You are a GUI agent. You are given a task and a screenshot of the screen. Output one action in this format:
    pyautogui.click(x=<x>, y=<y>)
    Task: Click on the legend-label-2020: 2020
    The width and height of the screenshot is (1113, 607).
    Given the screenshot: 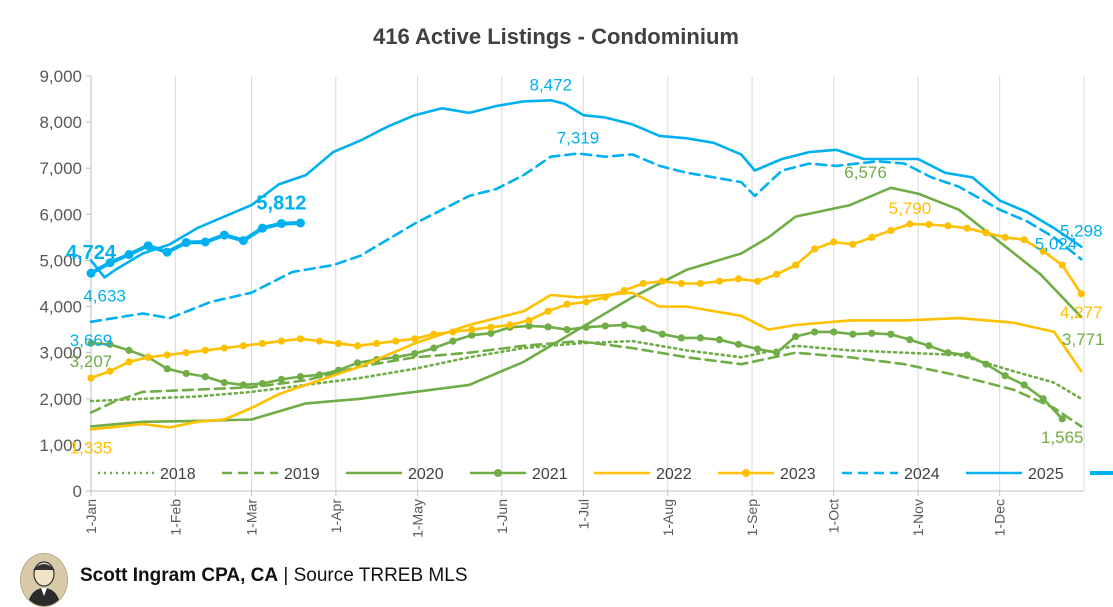 What is the action you would take?
    pyautogui.click(x=426, y=474)
    